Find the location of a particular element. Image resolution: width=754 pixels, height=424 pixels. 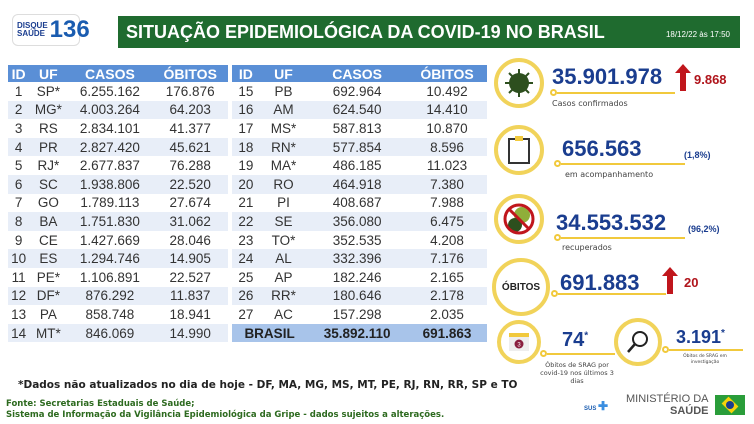

table-cell: 11.837 is located at coordinates (190, 296).